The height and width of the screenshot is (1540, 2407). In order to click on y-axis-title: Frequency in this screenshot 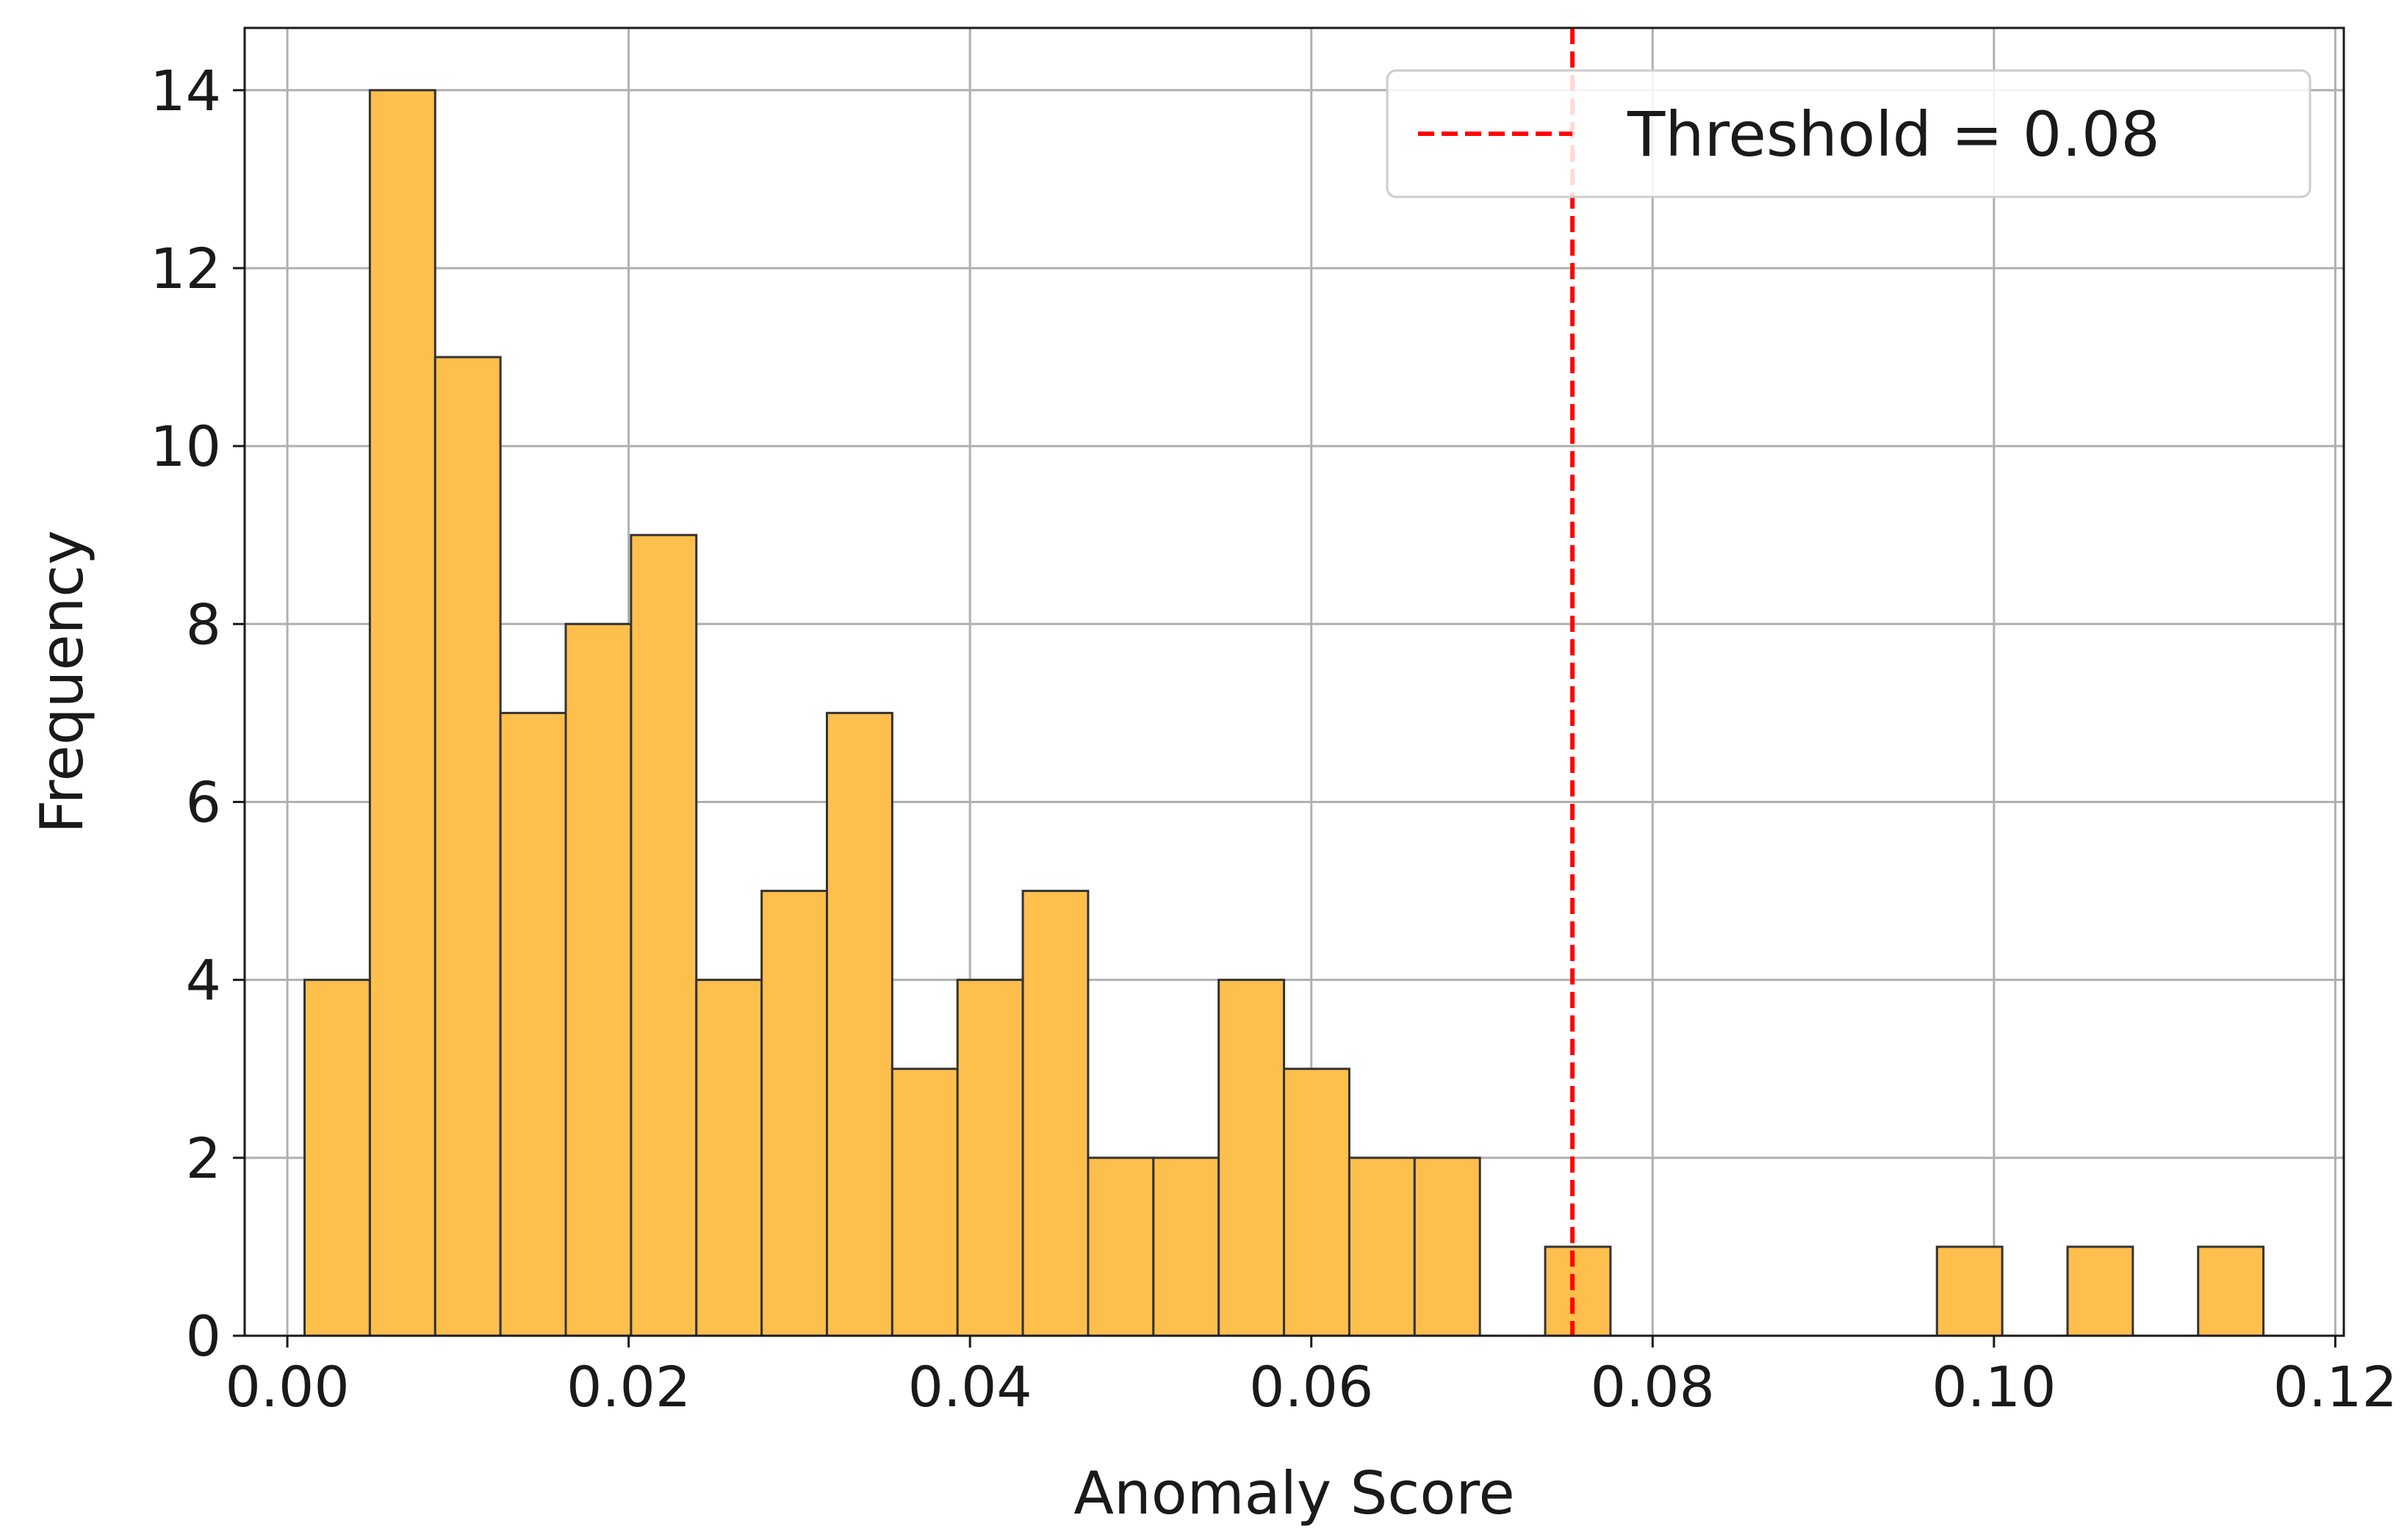, I will do `click(62, 681)`.